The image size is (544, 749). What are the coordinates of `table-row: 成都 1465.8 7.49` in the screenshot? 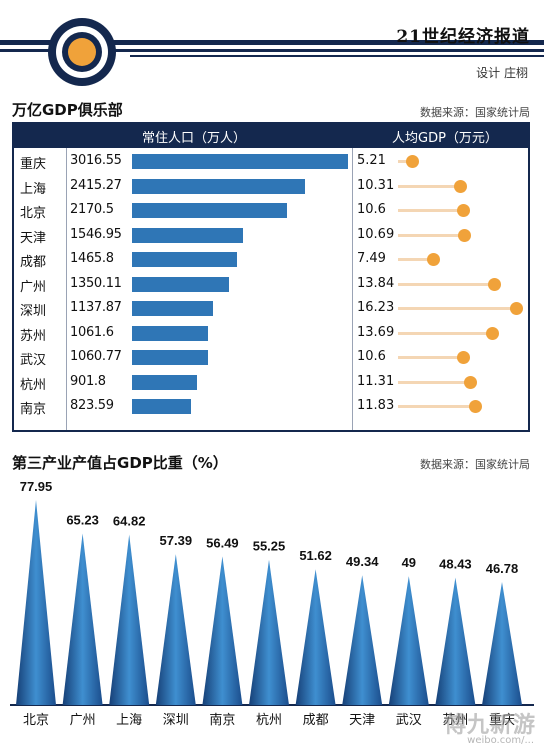 It's located at (271, 260).